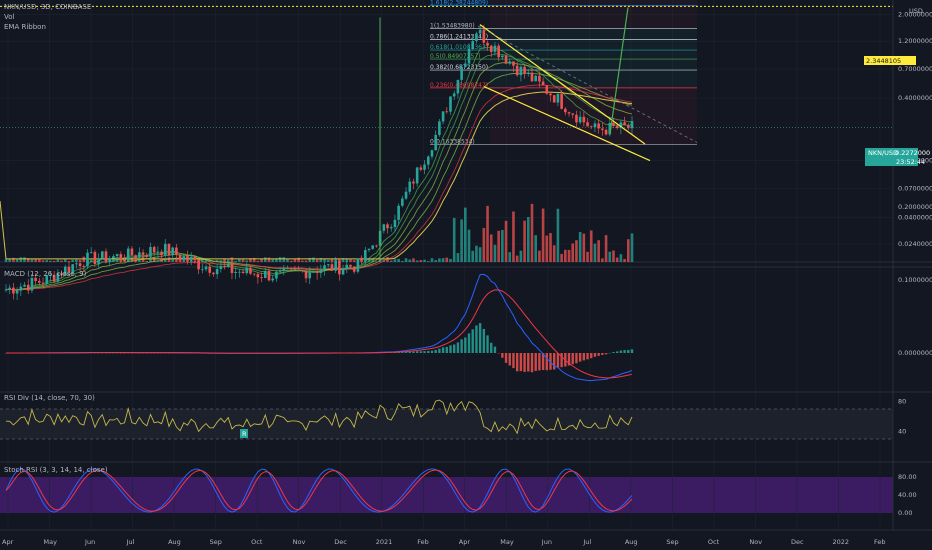  Describe the element at coordinates (49, 398) in the screenshot. I see `rsi-label: RSI Div (14, close, 70, 30)` at that location.